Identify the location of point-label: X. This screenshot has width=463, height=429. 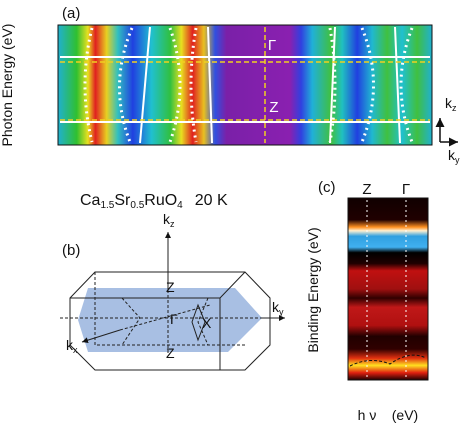
(207, 323).